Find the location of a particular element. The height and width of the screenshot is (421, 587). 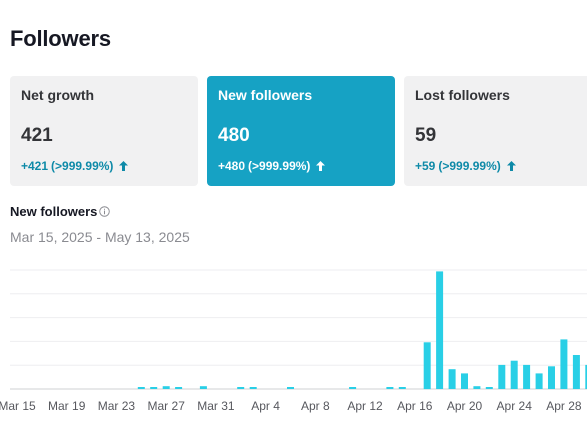

card-value: 59 is located at coordinates (426, 135).